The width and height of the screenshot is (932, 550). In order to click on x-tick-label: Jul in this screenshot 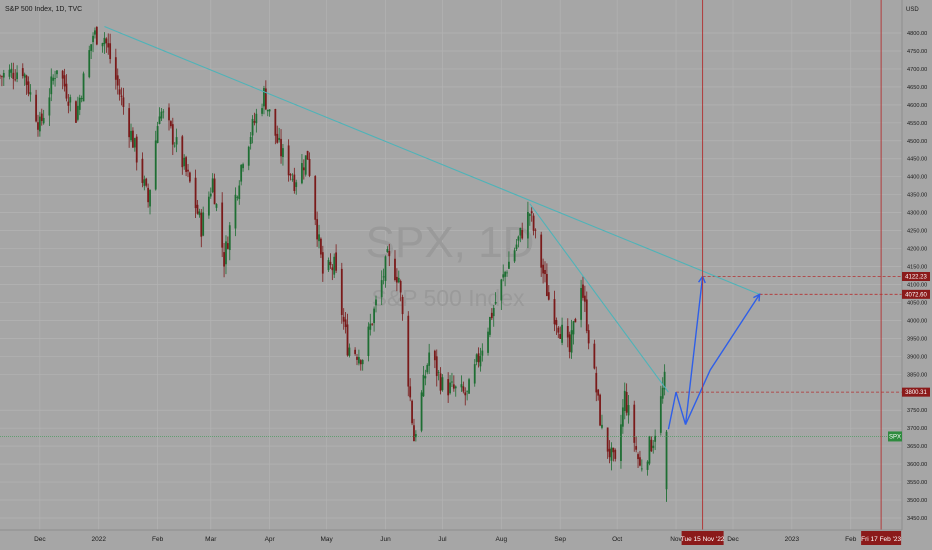, I will do `click(442, 539)`.